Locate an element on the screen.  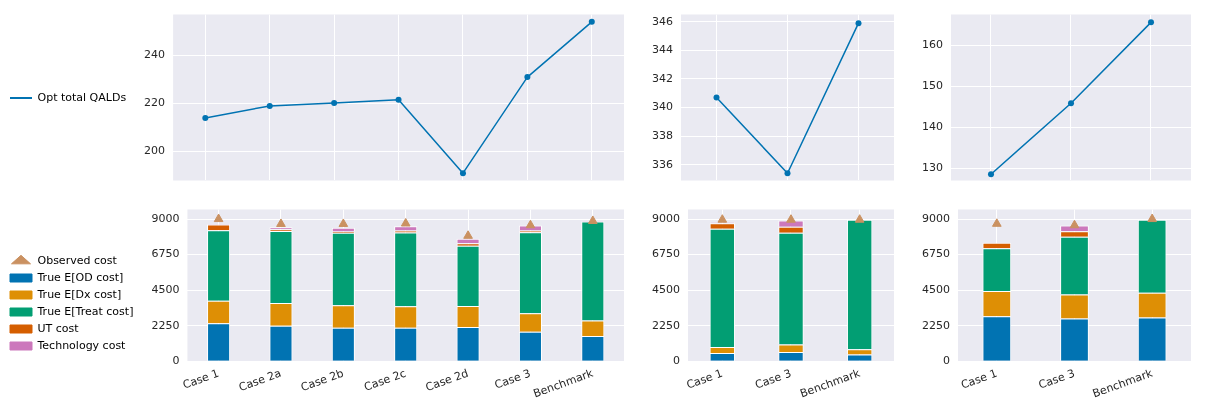
y-tick-label: 342 is located at coordinates (662, 78).